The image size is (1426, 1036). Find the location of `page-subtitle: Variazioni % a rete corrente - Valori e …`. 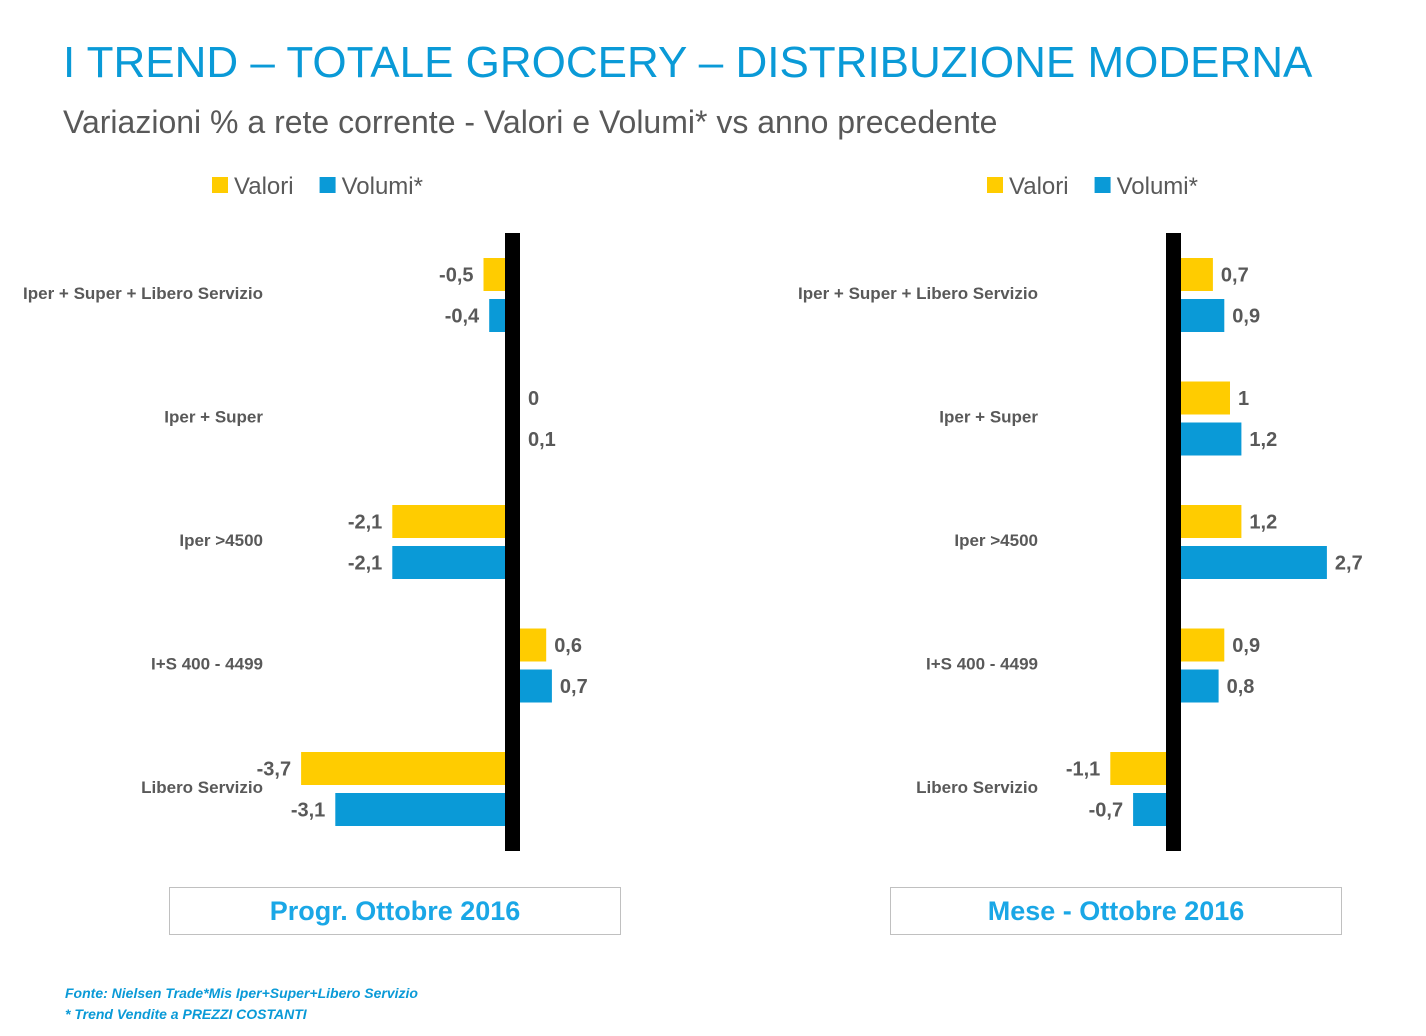

page-subtitle: Variazioni % a rete corrente - Valori e … is located at coordinates (530, 122).